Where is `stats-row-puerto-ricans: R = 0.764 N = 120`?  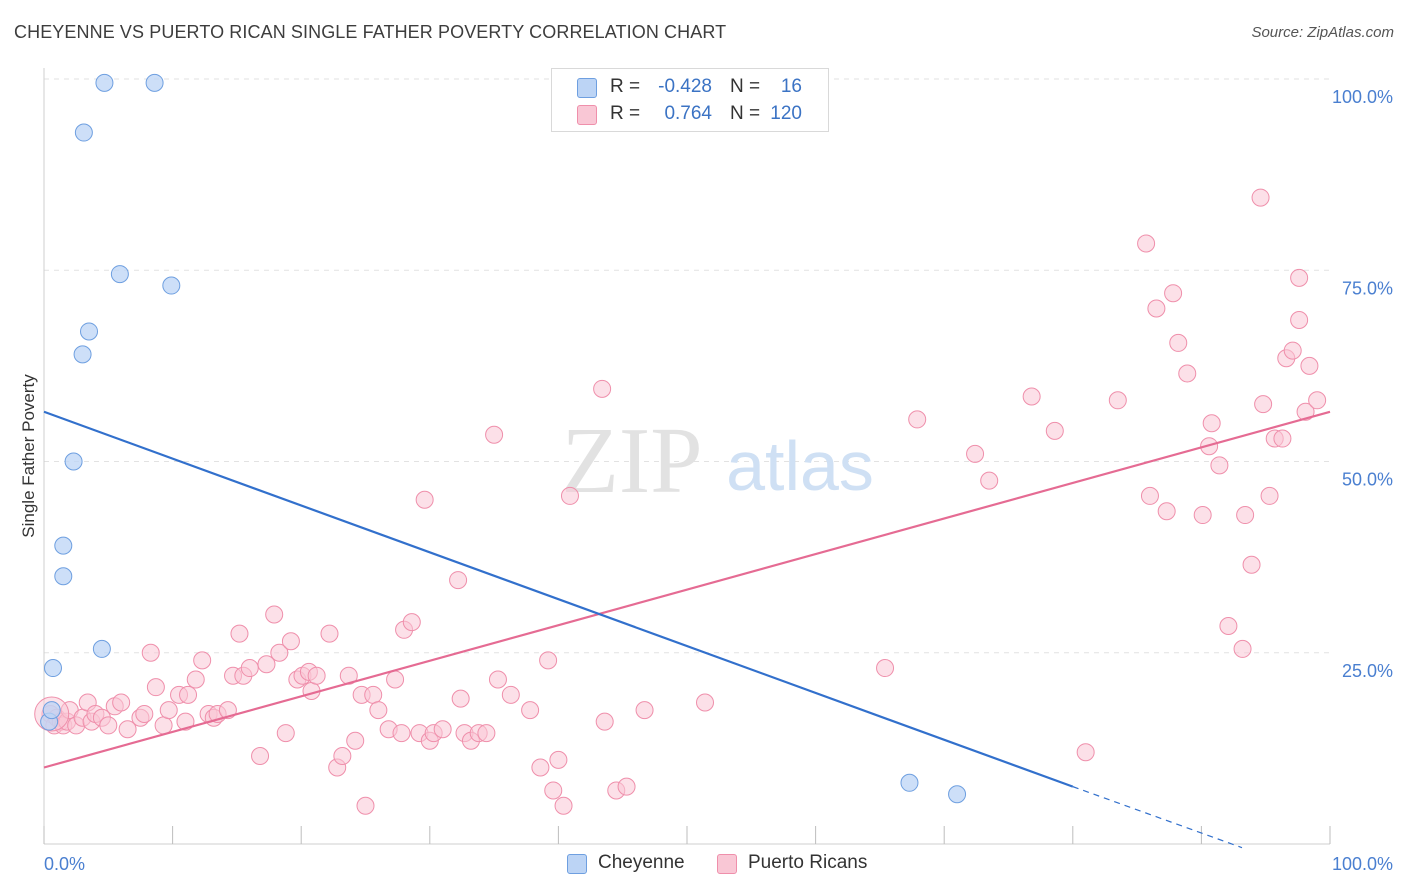 stats-row-puerto-ricans: R = 0.764 N = 120 is located at coordinates (690, 114).